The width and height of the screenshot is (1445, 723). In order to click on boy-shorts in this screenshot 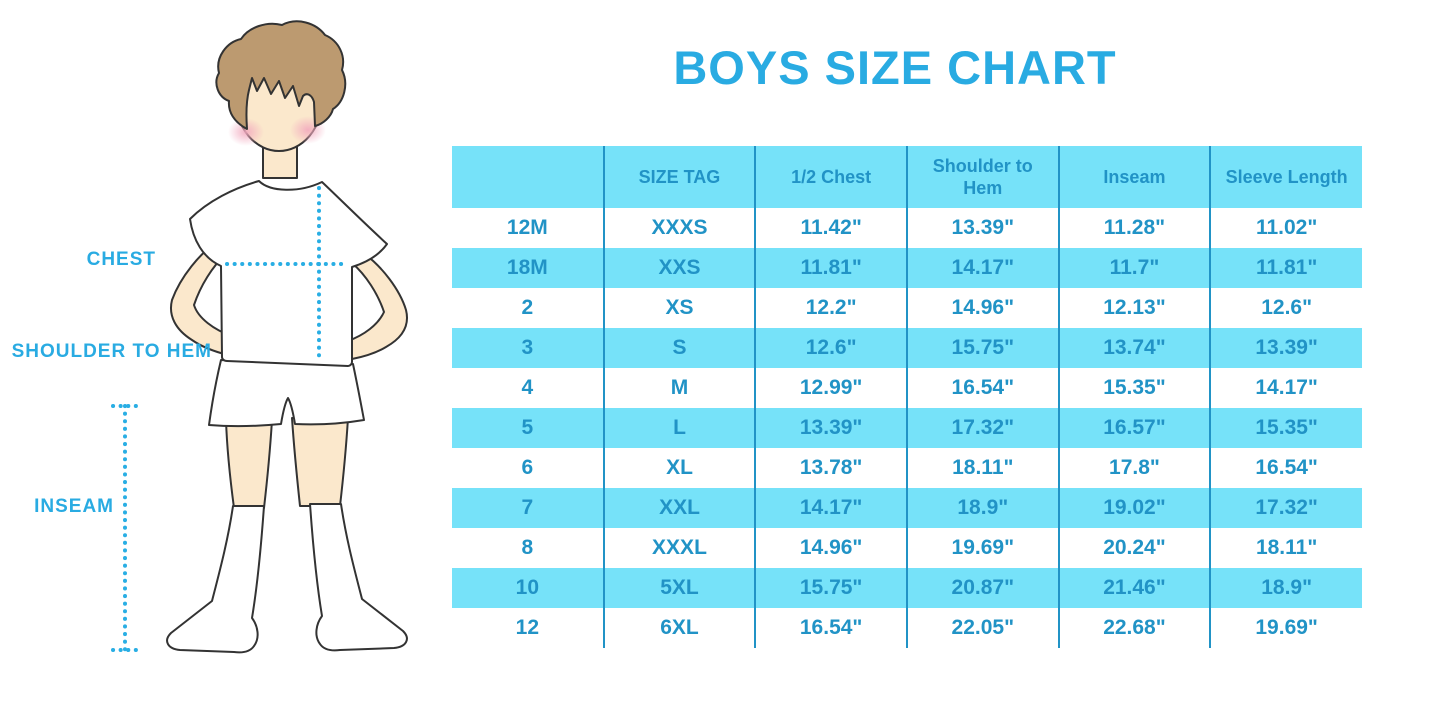, I will do `click(286, 393)`.